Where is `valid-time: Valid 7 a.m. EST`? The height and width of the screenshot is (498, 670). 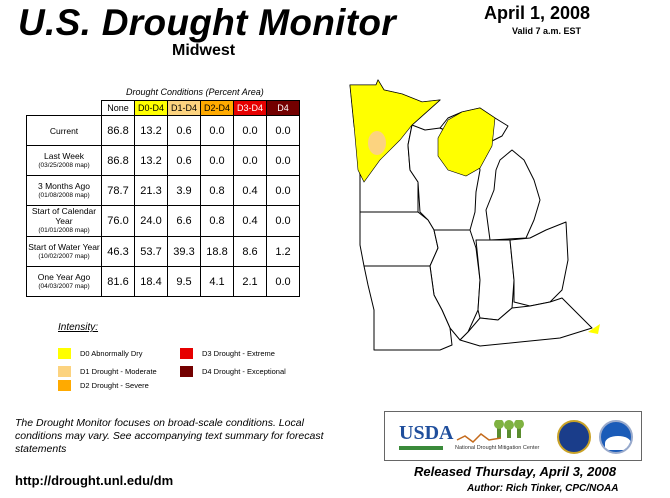 valid-time: Valid 7 a.m. EST is located at coordinates (547, 31).